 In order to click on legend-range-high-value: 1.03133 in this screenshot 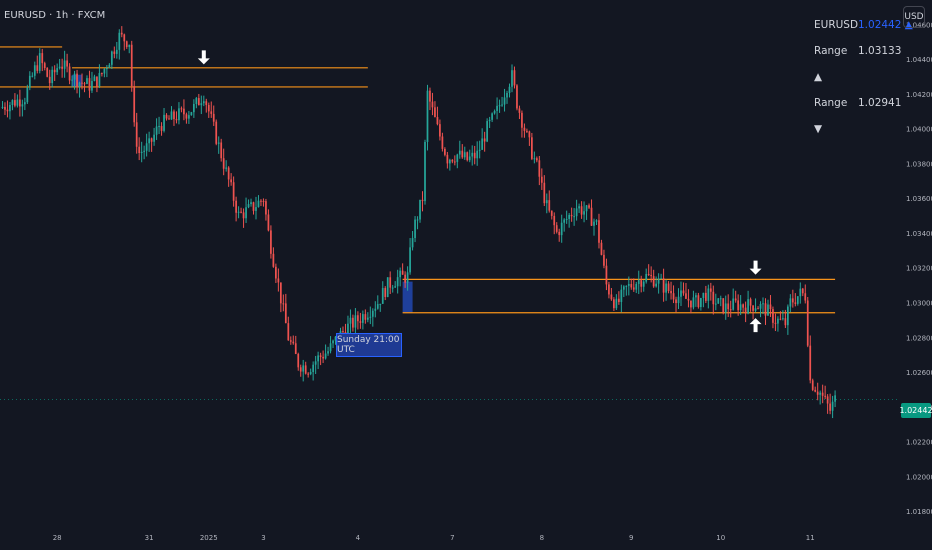, I will do `click(880, 51)`.